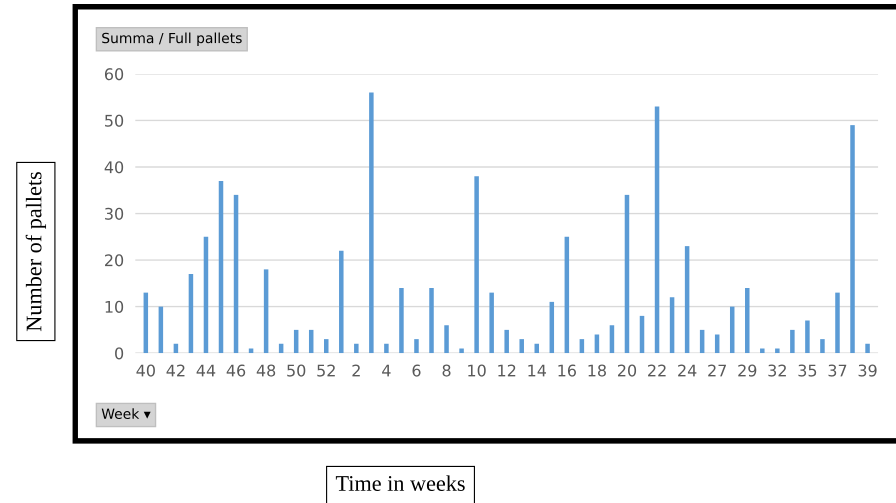 The image size is (896, 503). I want to click on y-tick-label: 10, so click(115, 306).